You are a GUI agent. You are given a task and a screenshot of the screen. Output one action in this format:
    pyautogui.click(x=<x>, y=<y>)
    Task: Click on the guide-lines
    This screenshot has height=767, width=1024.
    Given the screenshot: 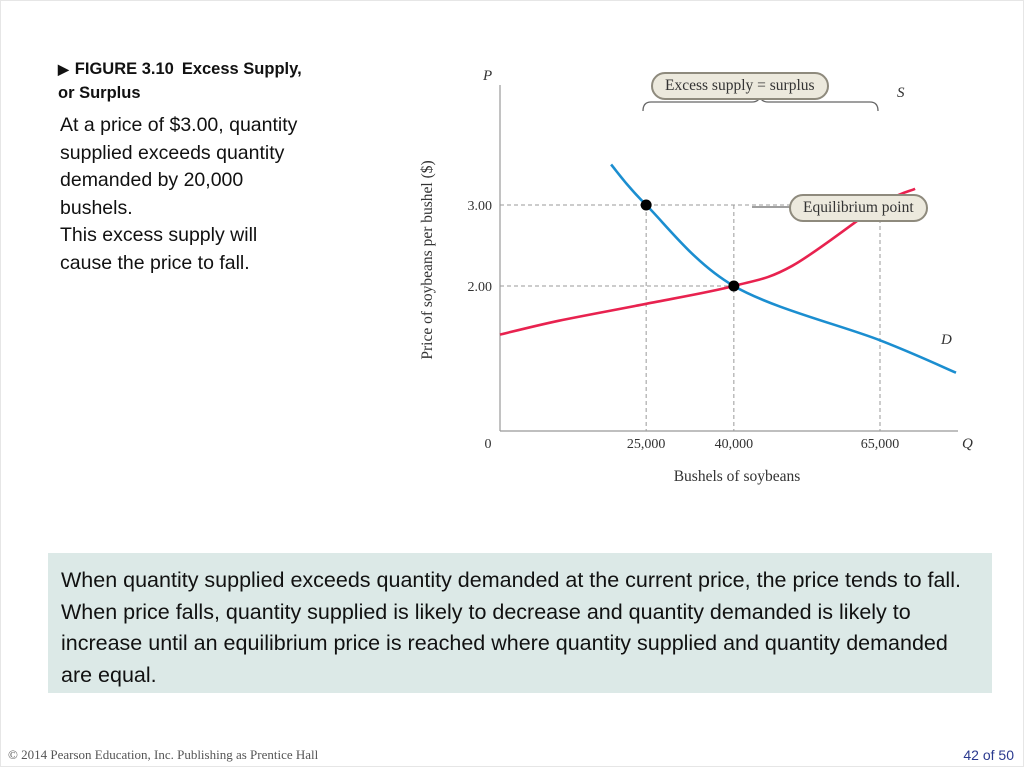 What is the action you would take?
    pyautogui.click(x=690, y=317)
    